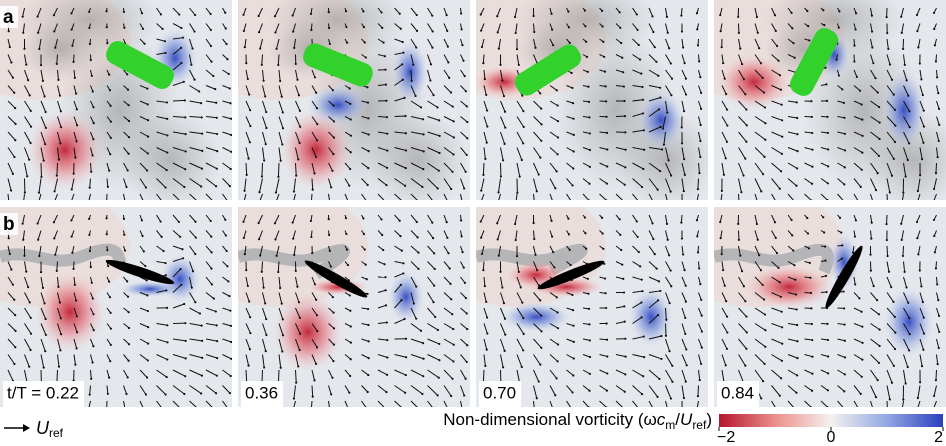 This screenshot has height=446, width=946. Describe the element at coordinates (116, 309) in the screenshot. I see `panel-content` at that location.